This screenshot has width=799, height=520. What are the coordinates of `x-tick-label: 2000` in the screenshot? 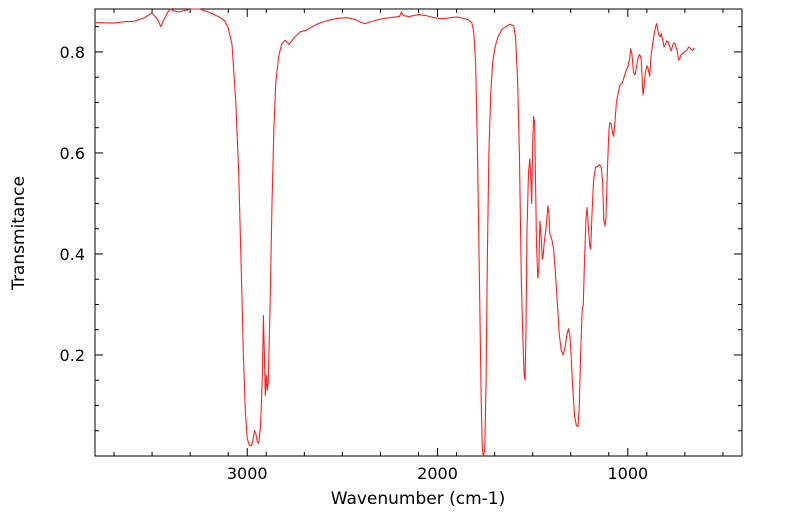 It's located at (437, 473).